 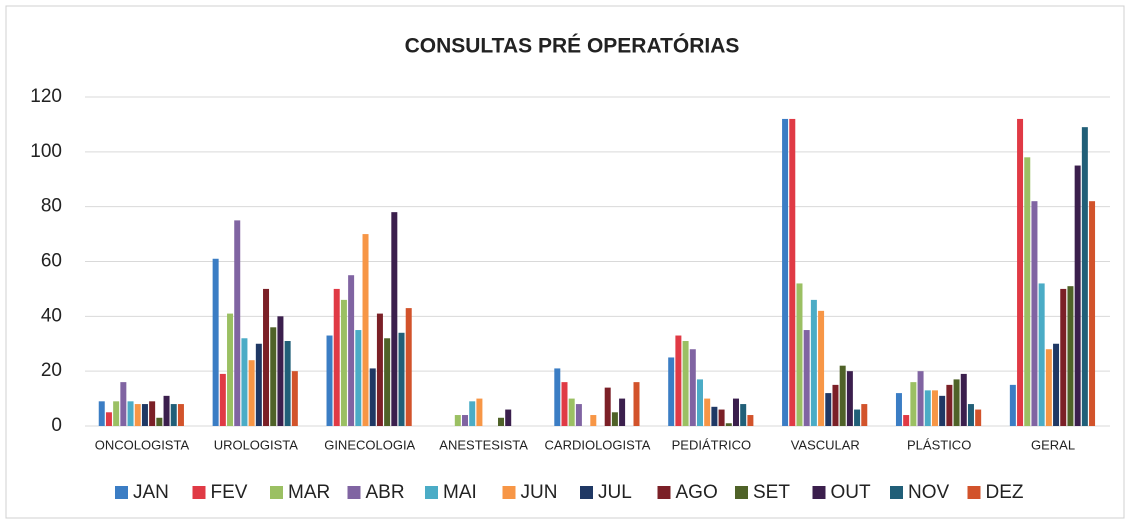 I want to click on x-tick-label: UROLOGISTA, so click(x=256, y=444).